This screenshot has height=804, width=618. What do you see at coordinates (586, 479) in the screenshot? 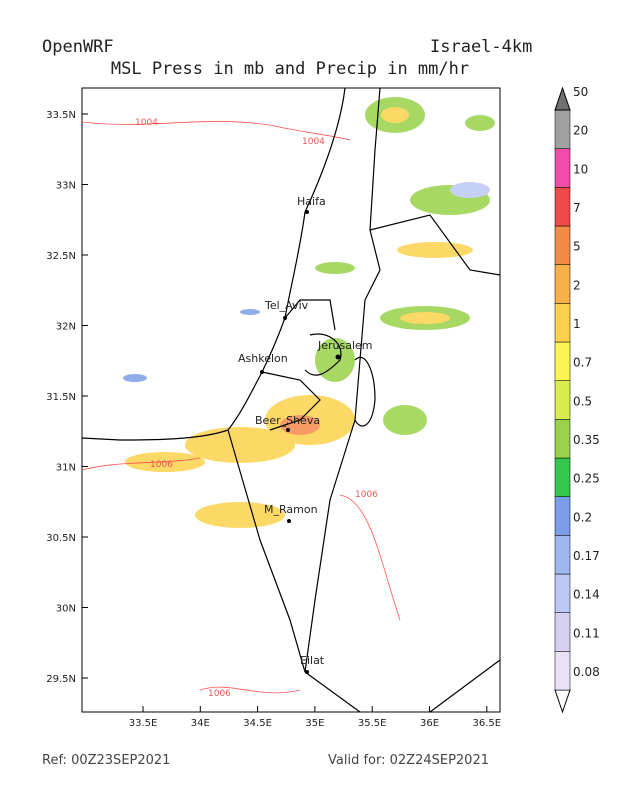
I see `colorbar-label: 0.25` at bounding box center [586, 479].